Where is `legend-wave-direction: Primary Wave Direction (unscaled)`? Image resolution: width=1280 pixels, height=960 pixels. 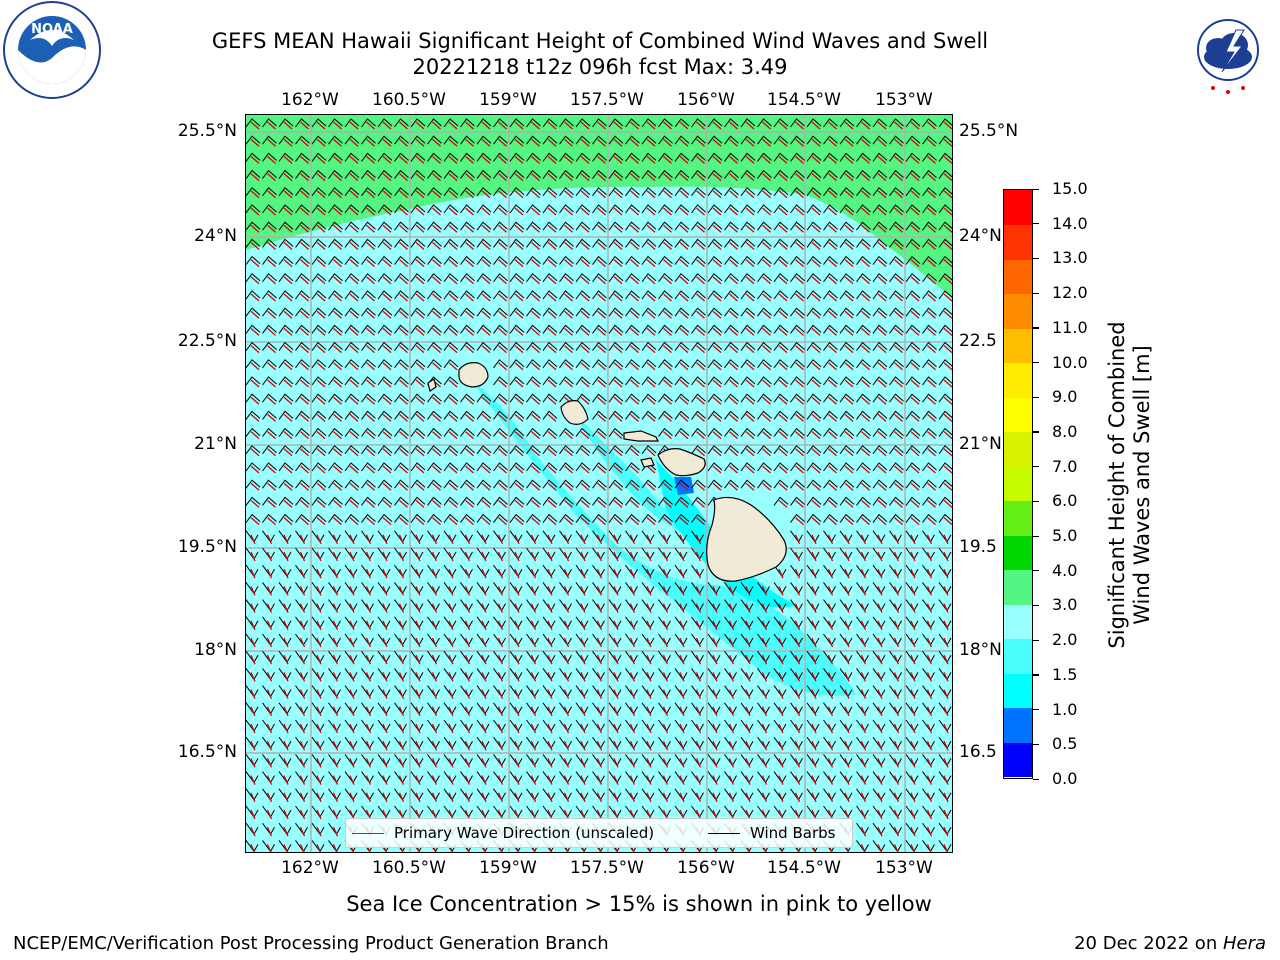
legend-wave-direction: Primary Wave Direction (unscaled) is located at coordinates (503, 833).